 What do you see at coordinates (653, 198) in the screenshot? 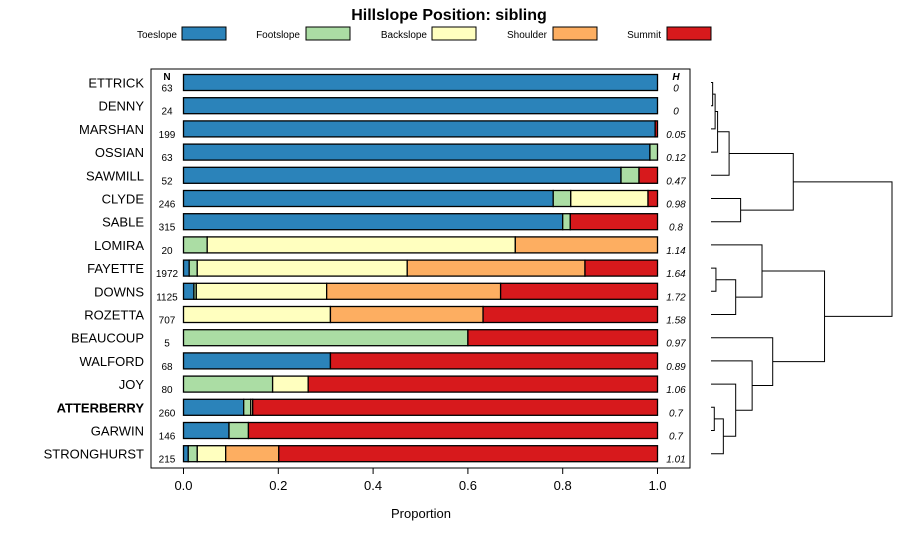
I see `bar-segment-clyde-summit` at bounding box center [653, 198].